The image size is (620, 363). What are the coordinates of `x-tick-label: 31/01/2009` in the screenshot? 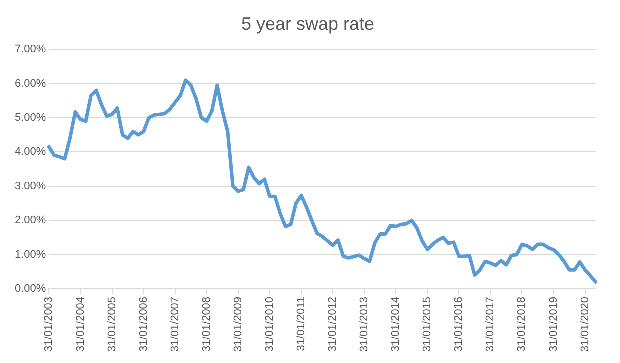 It's located at (238, 324).